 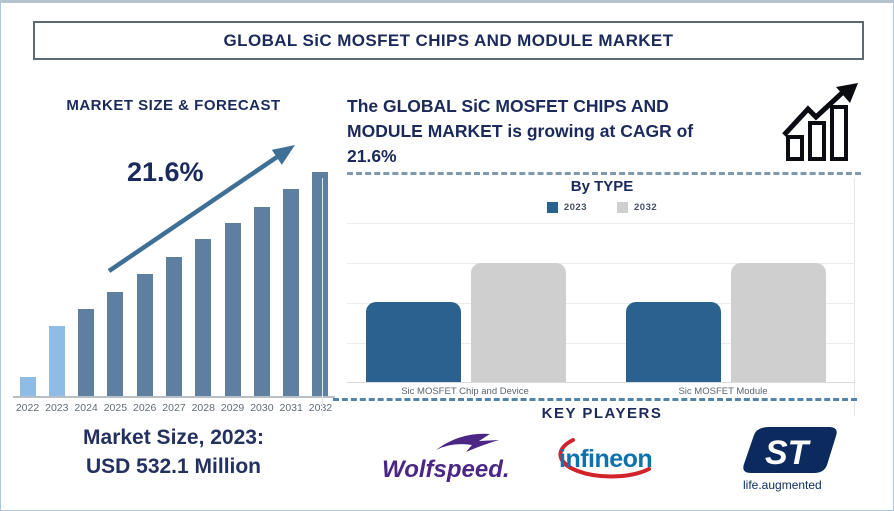 I want to click on st-badge-icon, so click(x=790, y=450).